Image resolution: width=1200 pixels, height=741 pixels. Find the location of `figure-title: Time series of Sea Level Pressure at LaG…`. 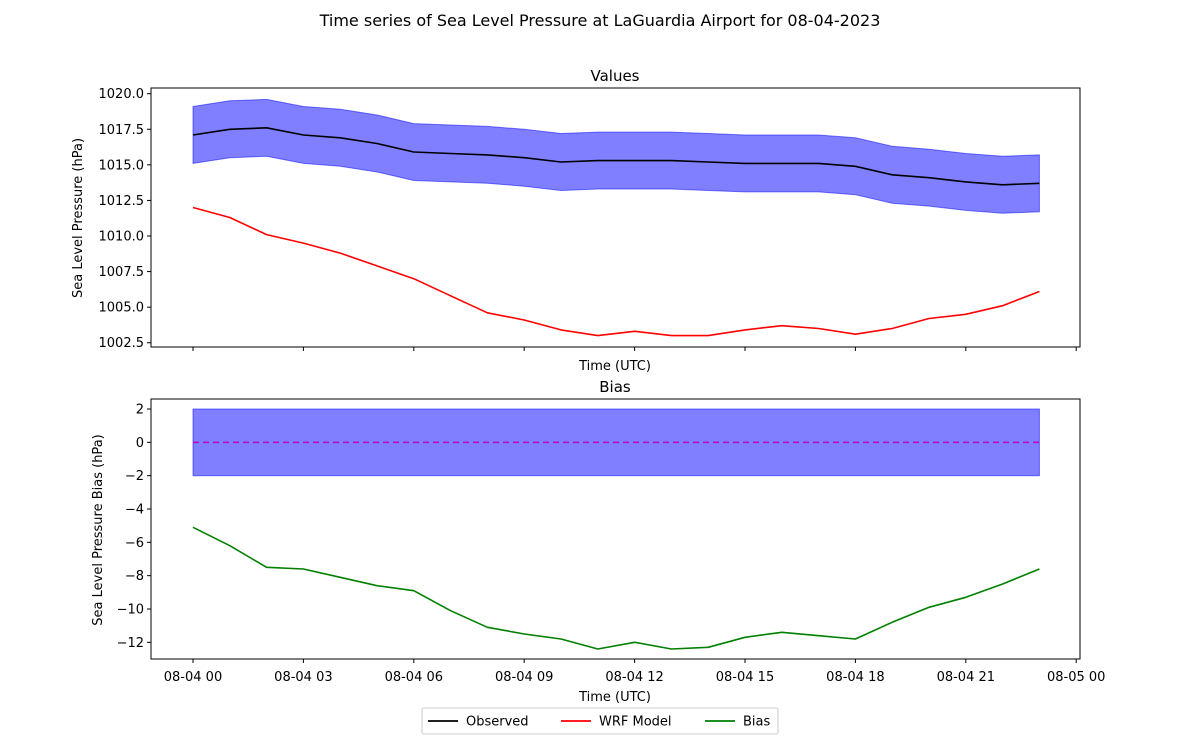

figure-title: Time series of Sea Level Pressure at LaG… is located at coordinates (600, 20).